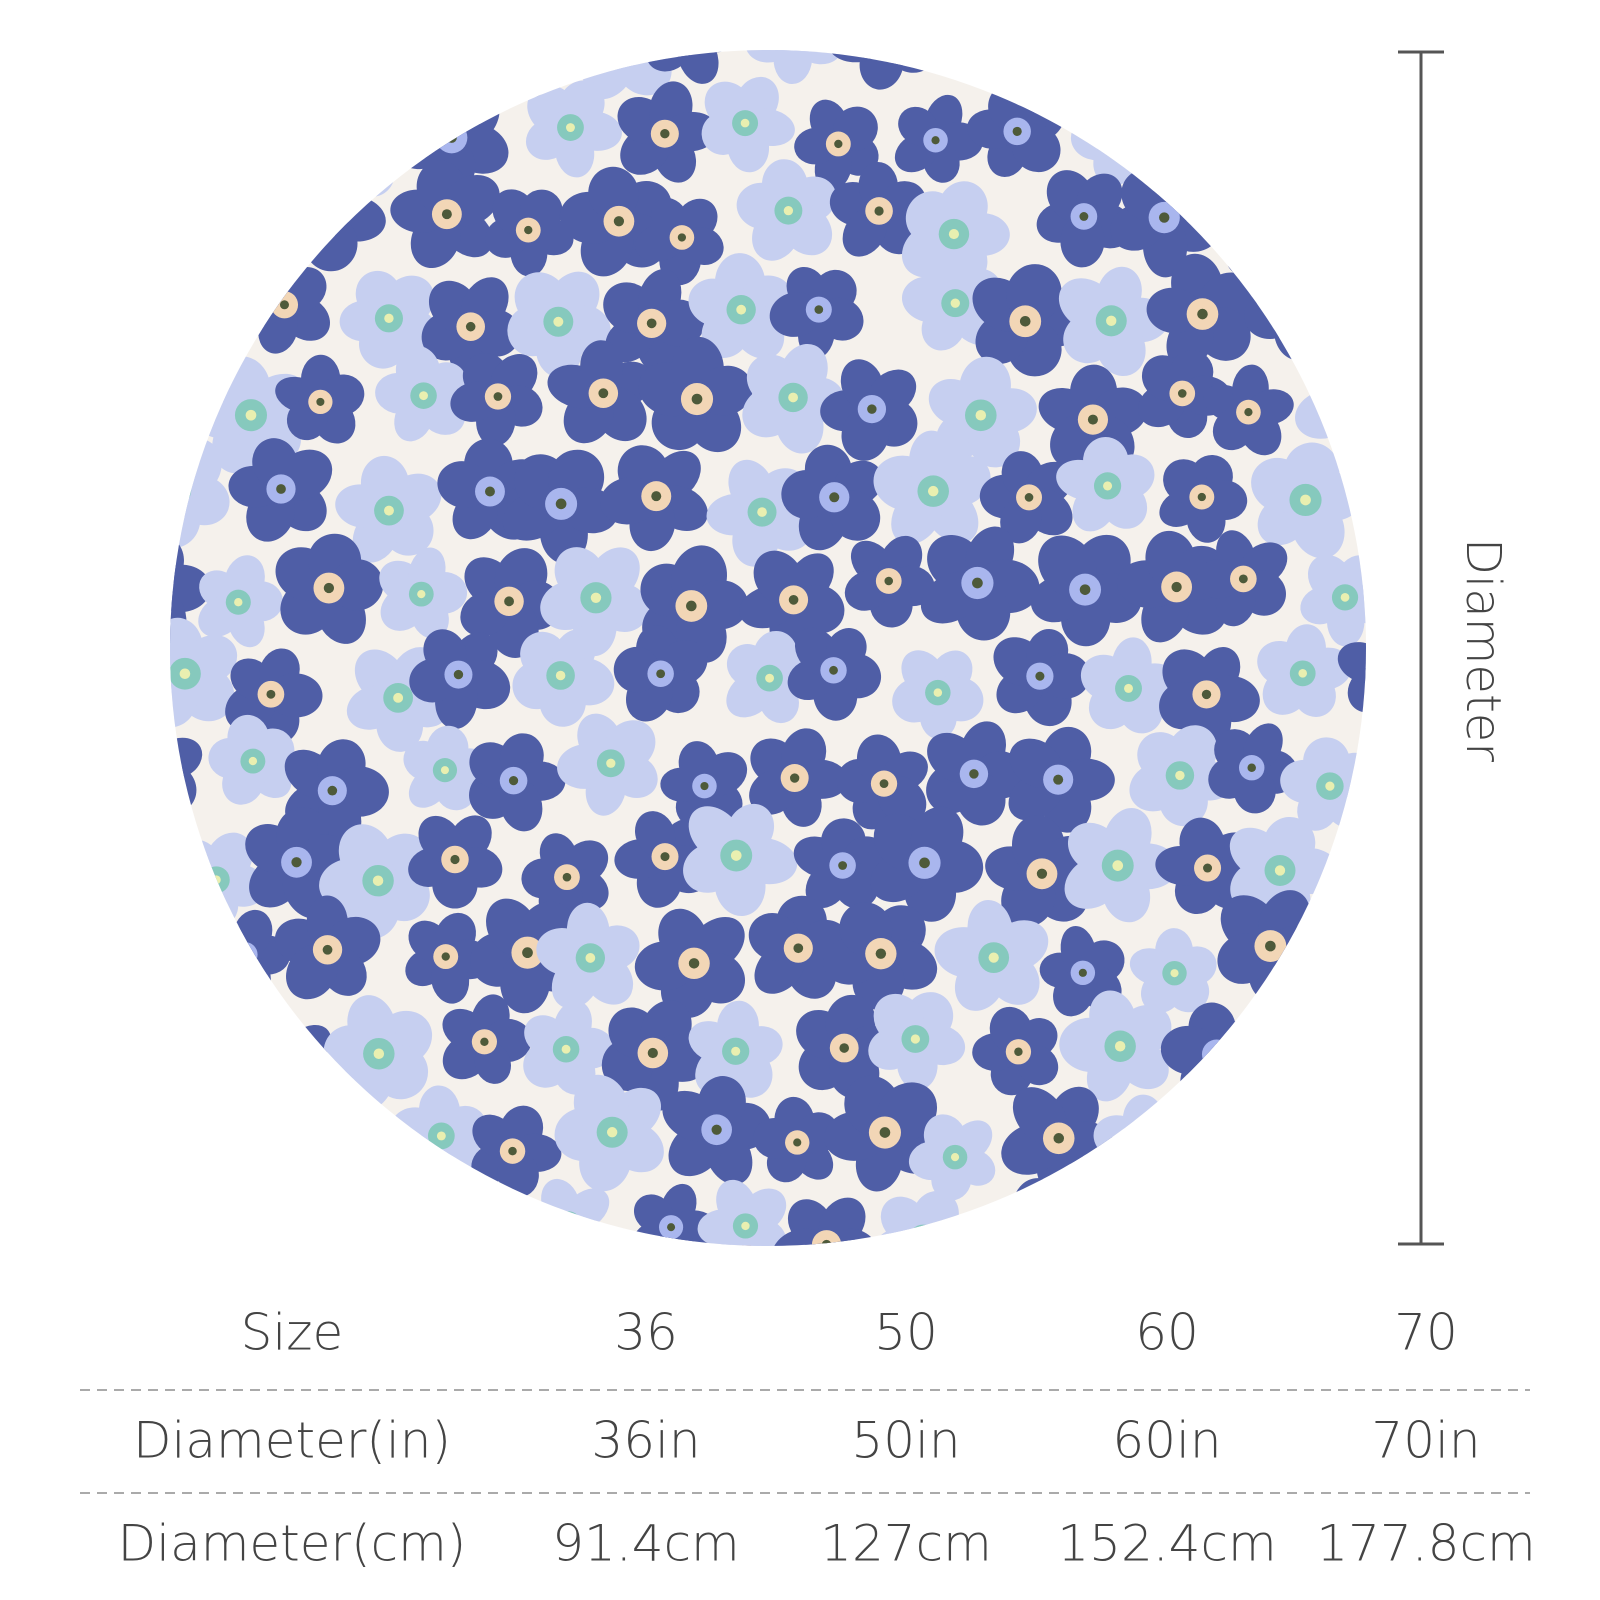 This screenshot has width=1600, height=1600. Describe the element at coordinates (906, 1333) in the screenshot. I see `cell: 50` at that location.